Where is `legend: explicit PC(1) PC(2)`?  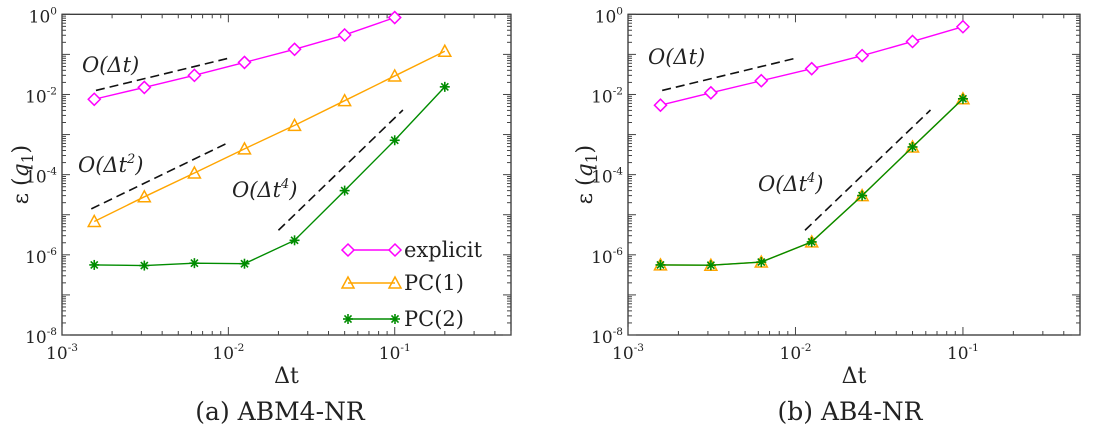
legend: explicit PC(1) PC(2) is located at coordinates (411, 284).